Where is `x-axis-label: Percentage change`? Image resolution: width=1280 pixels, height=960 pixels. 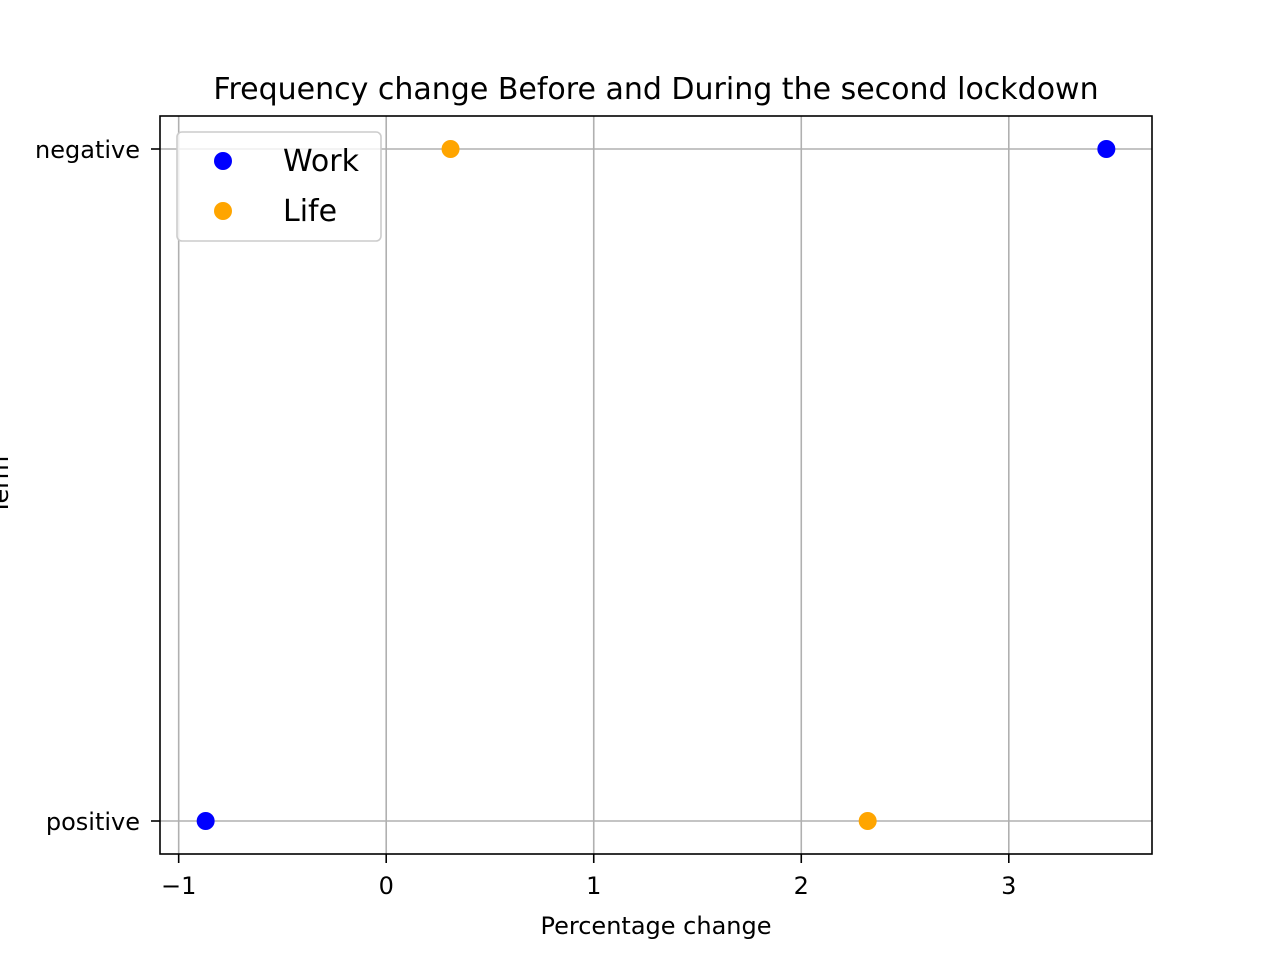 x-axis-label: Percentage change is located at coordinates (656, 926).